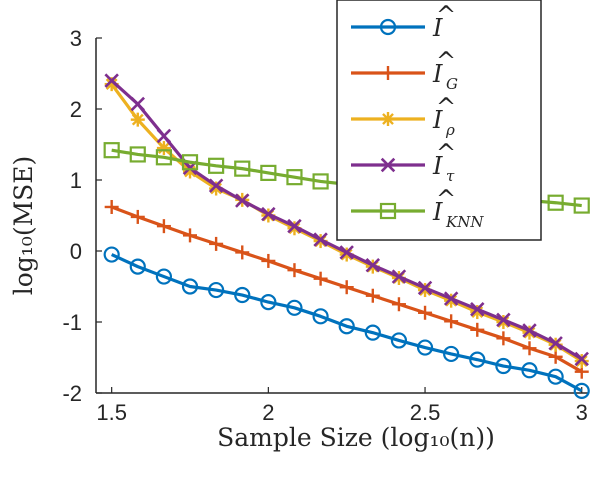  Describe the element at coordinates (417, 208) in the screenshot. I see `legend-entry: ^I KNN` at that location.